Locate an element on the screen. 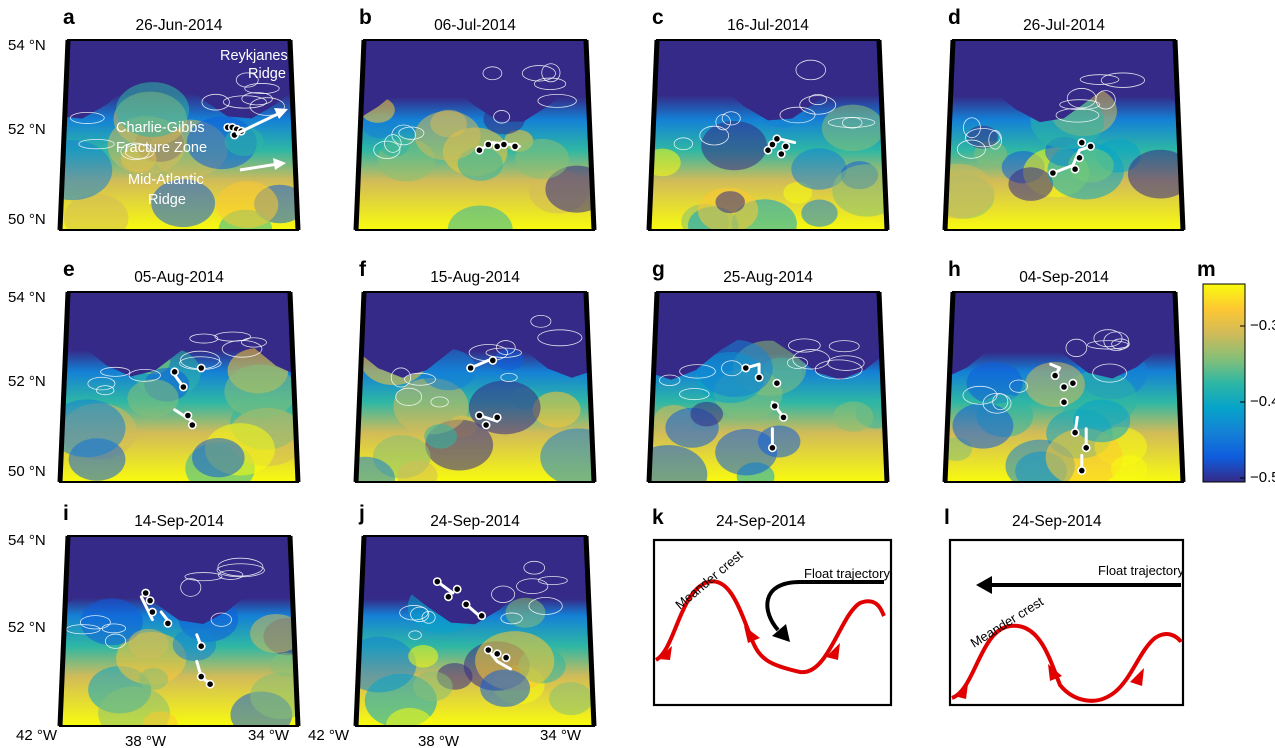 The width and height of the screenshot is (1275, 748). panel-date-a: 26-Jun-2014 is located at coordinates (178, 25).